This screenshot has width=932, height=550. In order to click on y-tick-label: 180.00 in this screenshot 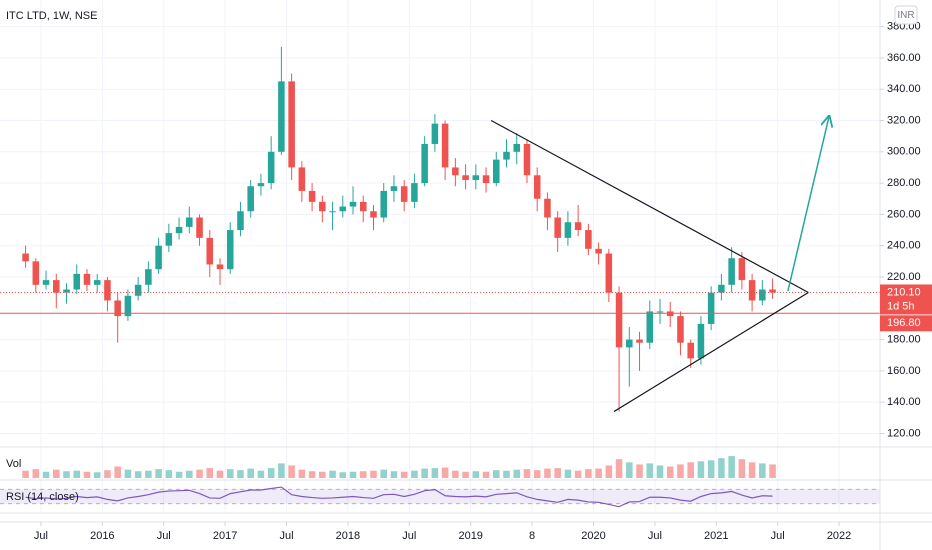, I will do `click(904, 339)`.